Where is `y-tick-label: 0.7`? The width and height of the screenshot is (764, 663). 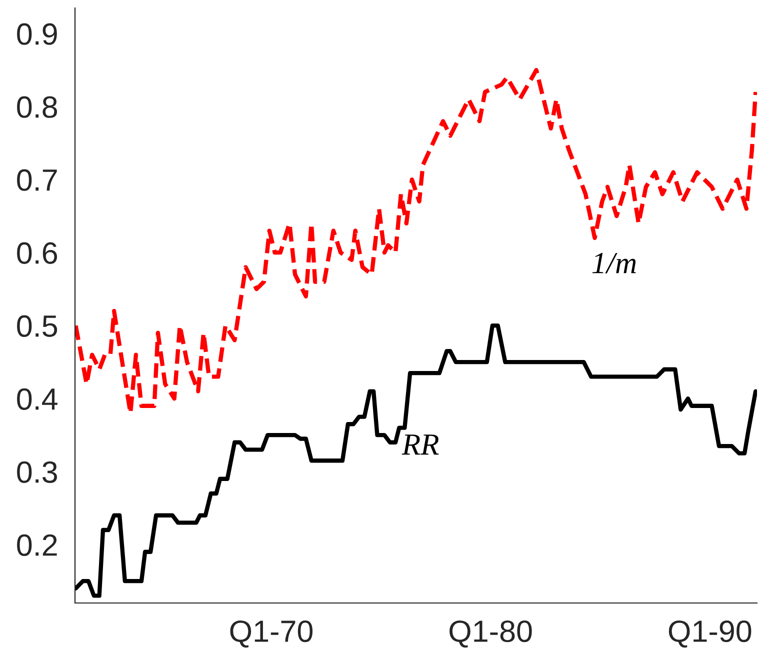
y-tick-label: 0.7 is located at coordinates (37, 180).